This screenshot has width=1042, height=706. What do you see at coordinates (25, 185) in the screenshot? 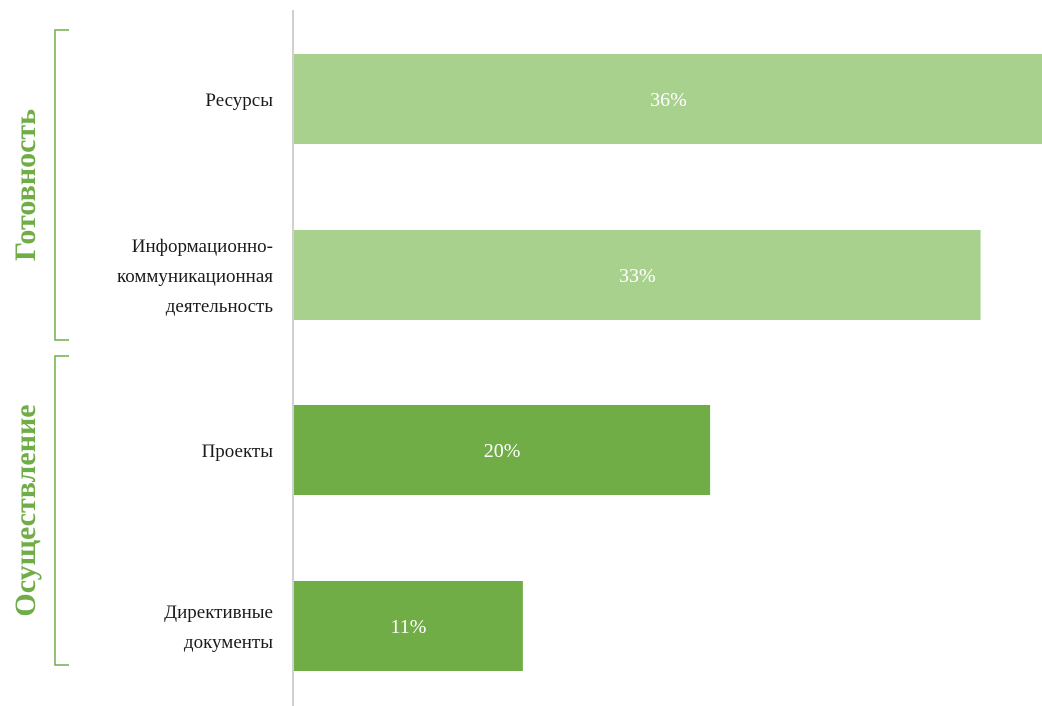
I see `group-label-0: Готовность` at bounding box center [25, 185].